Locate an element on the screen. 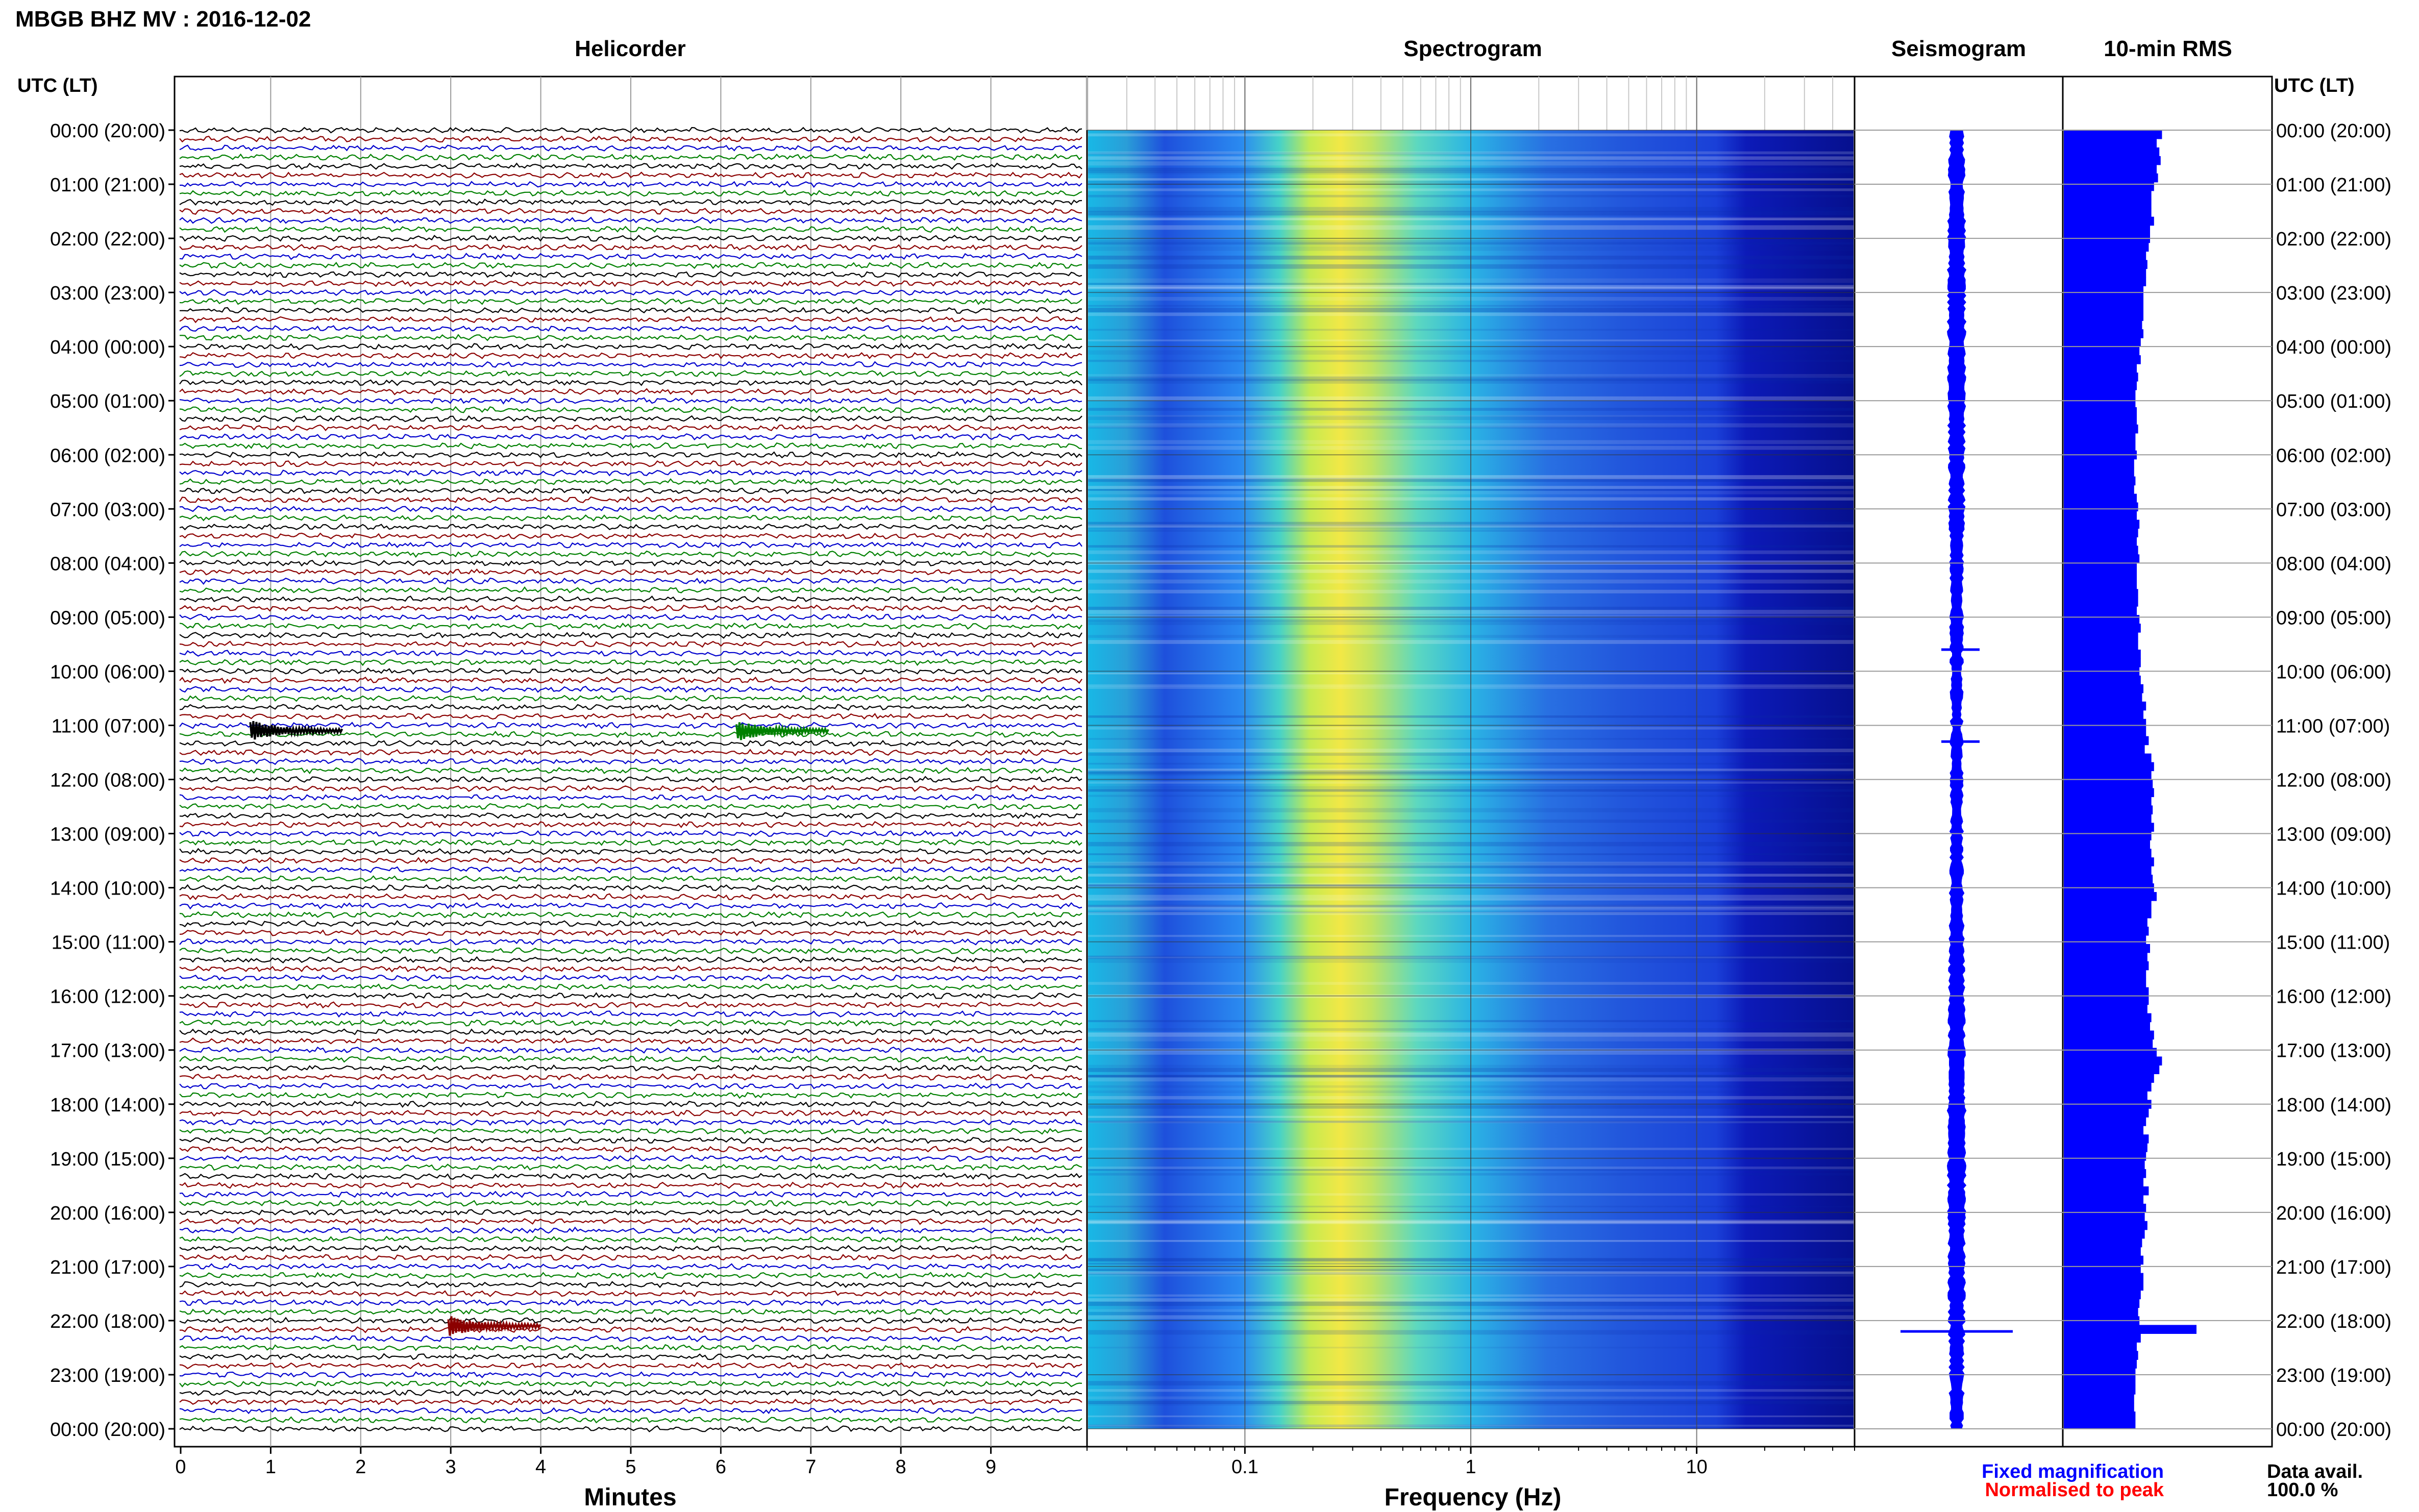 This screenshot has width=2419, height=1512. time-label-right: 03:00 (23:00) is located at coordinates (2333, 293).